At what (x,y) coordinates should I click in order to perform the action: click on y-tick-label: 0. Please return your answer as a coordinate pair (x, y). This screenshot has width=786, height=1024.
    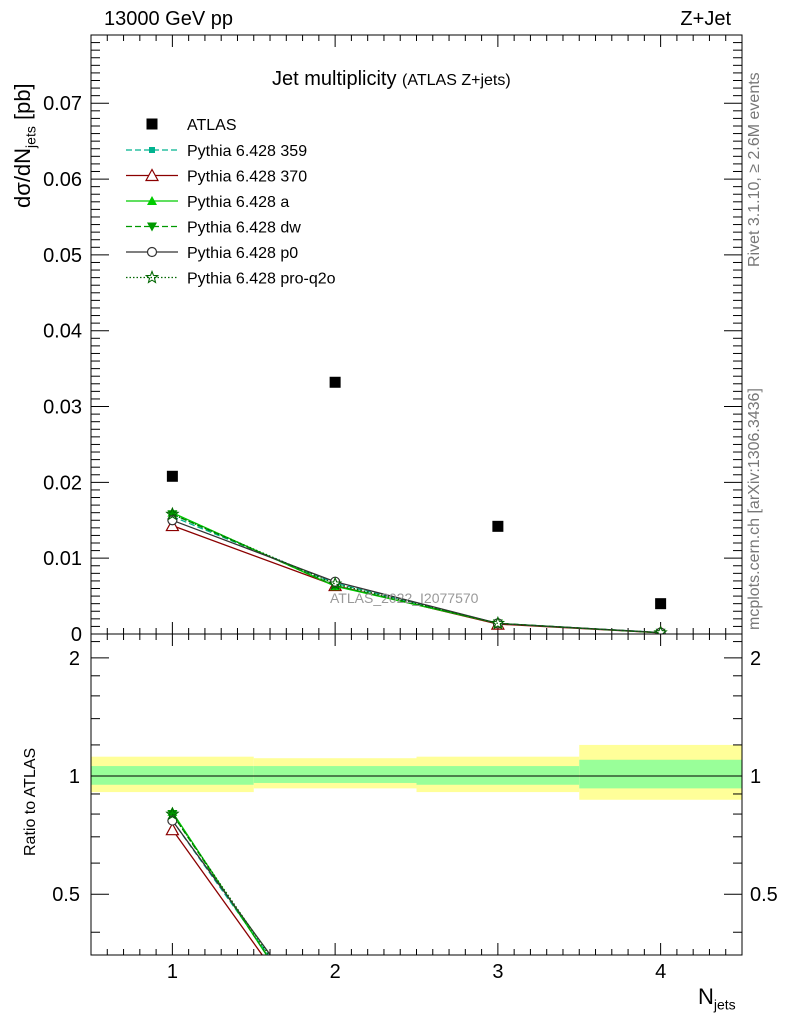
    Looking at the image, I should click on (76, 635).